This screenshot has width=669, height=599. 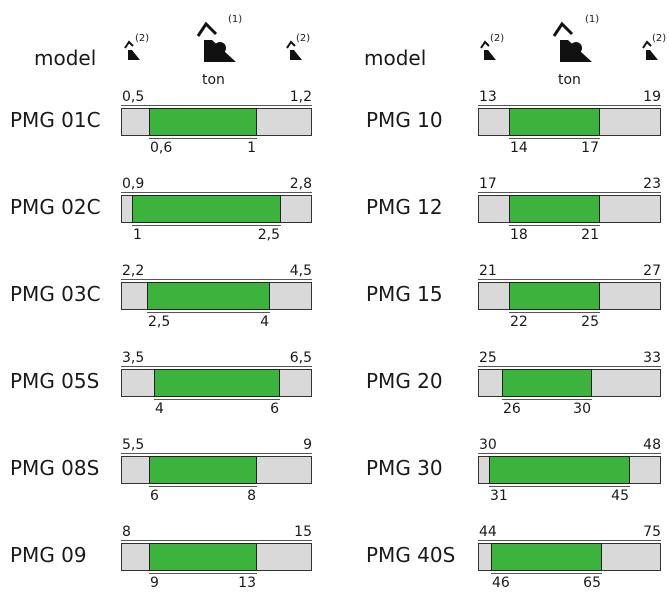 What do you see at coordinates (652, 532) in the screenshot?
I see `max-capacity-label: 75` at bounding box center [652, 532].